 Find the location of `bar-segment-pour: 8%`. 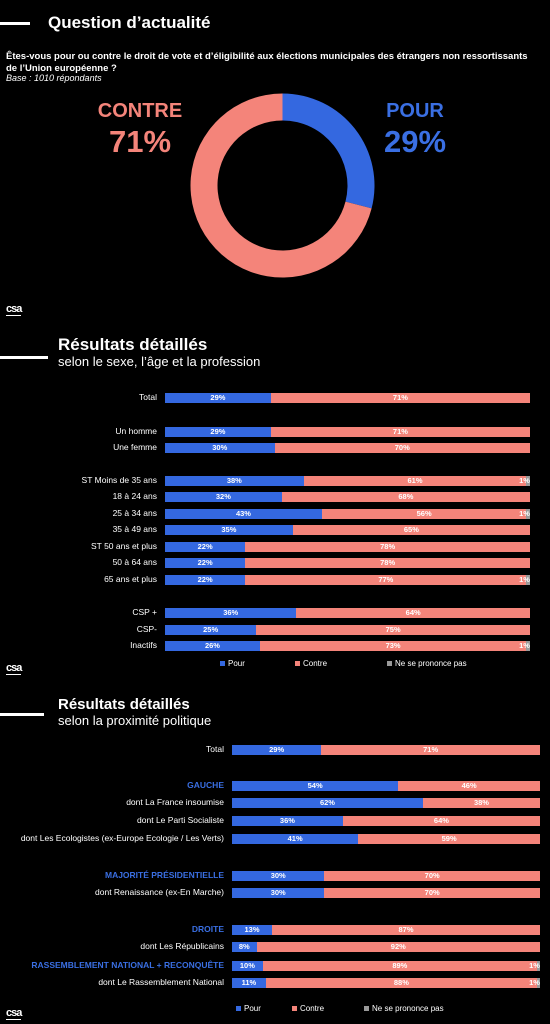

bar-segment-pour: 8% is located at coordinates (244, 947).